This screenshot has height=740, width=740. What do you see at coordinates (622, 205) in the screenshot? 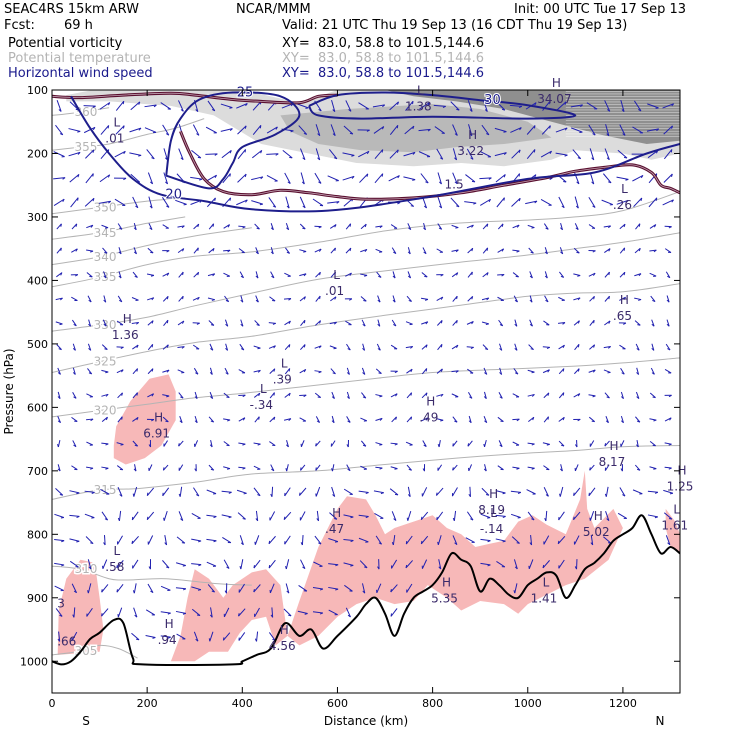
I see `extremum-value-19: .26` at bounding box center [622, 205].